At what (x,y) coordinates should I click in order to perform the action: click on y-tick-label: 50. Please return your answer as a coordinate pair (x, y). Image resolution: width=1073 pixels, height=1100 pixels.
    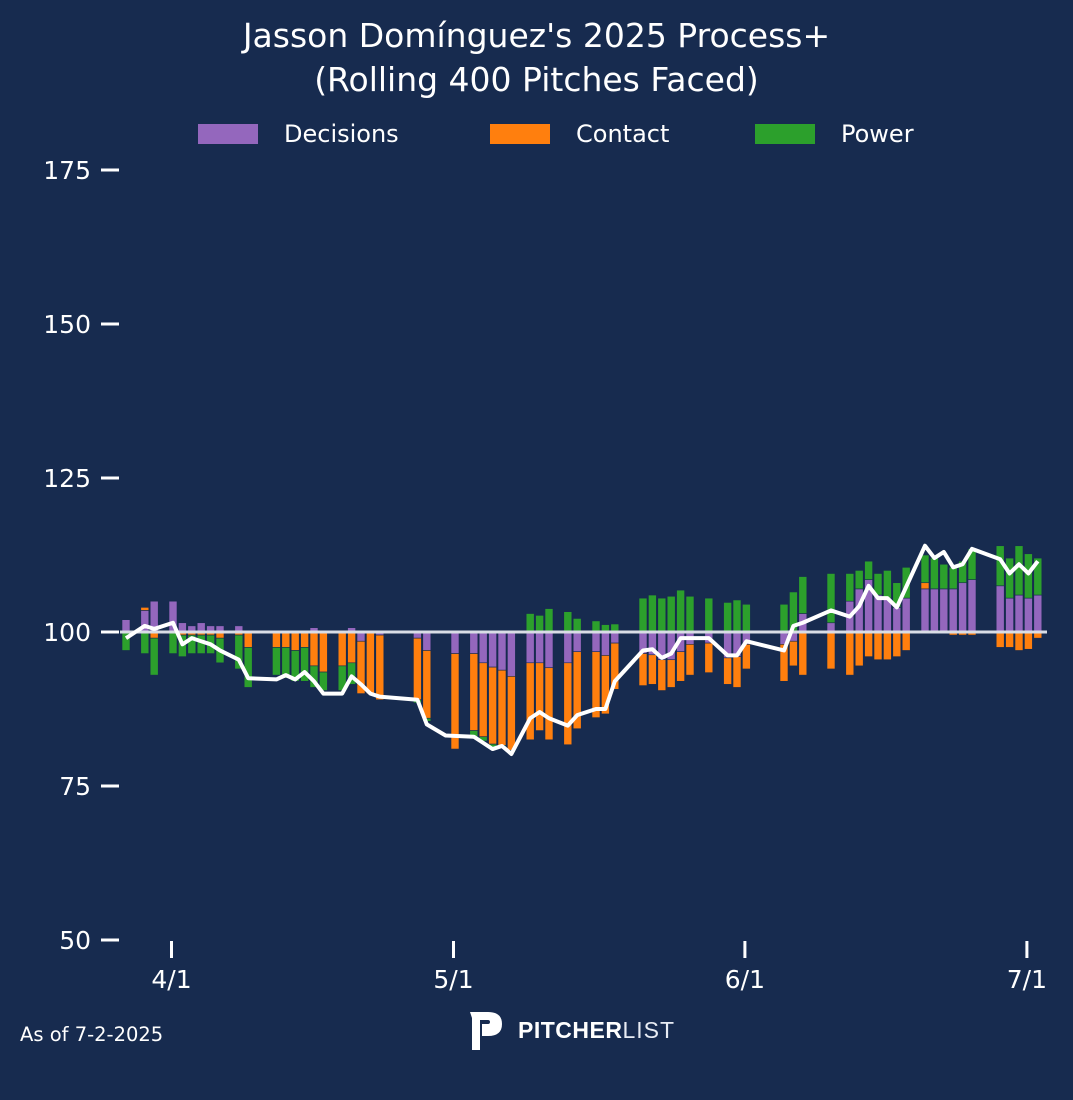
    Looking at the image, I should click on (75, 940).